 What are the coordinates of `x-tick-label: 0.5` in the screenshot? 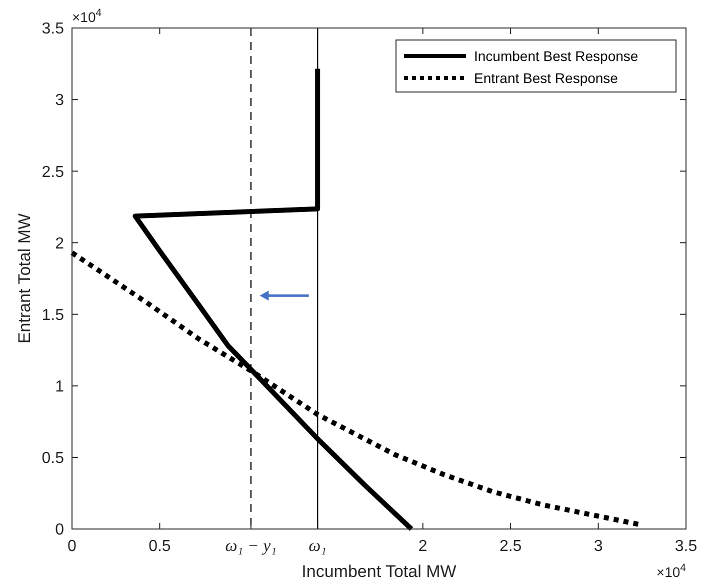 It's located at (159, 546).